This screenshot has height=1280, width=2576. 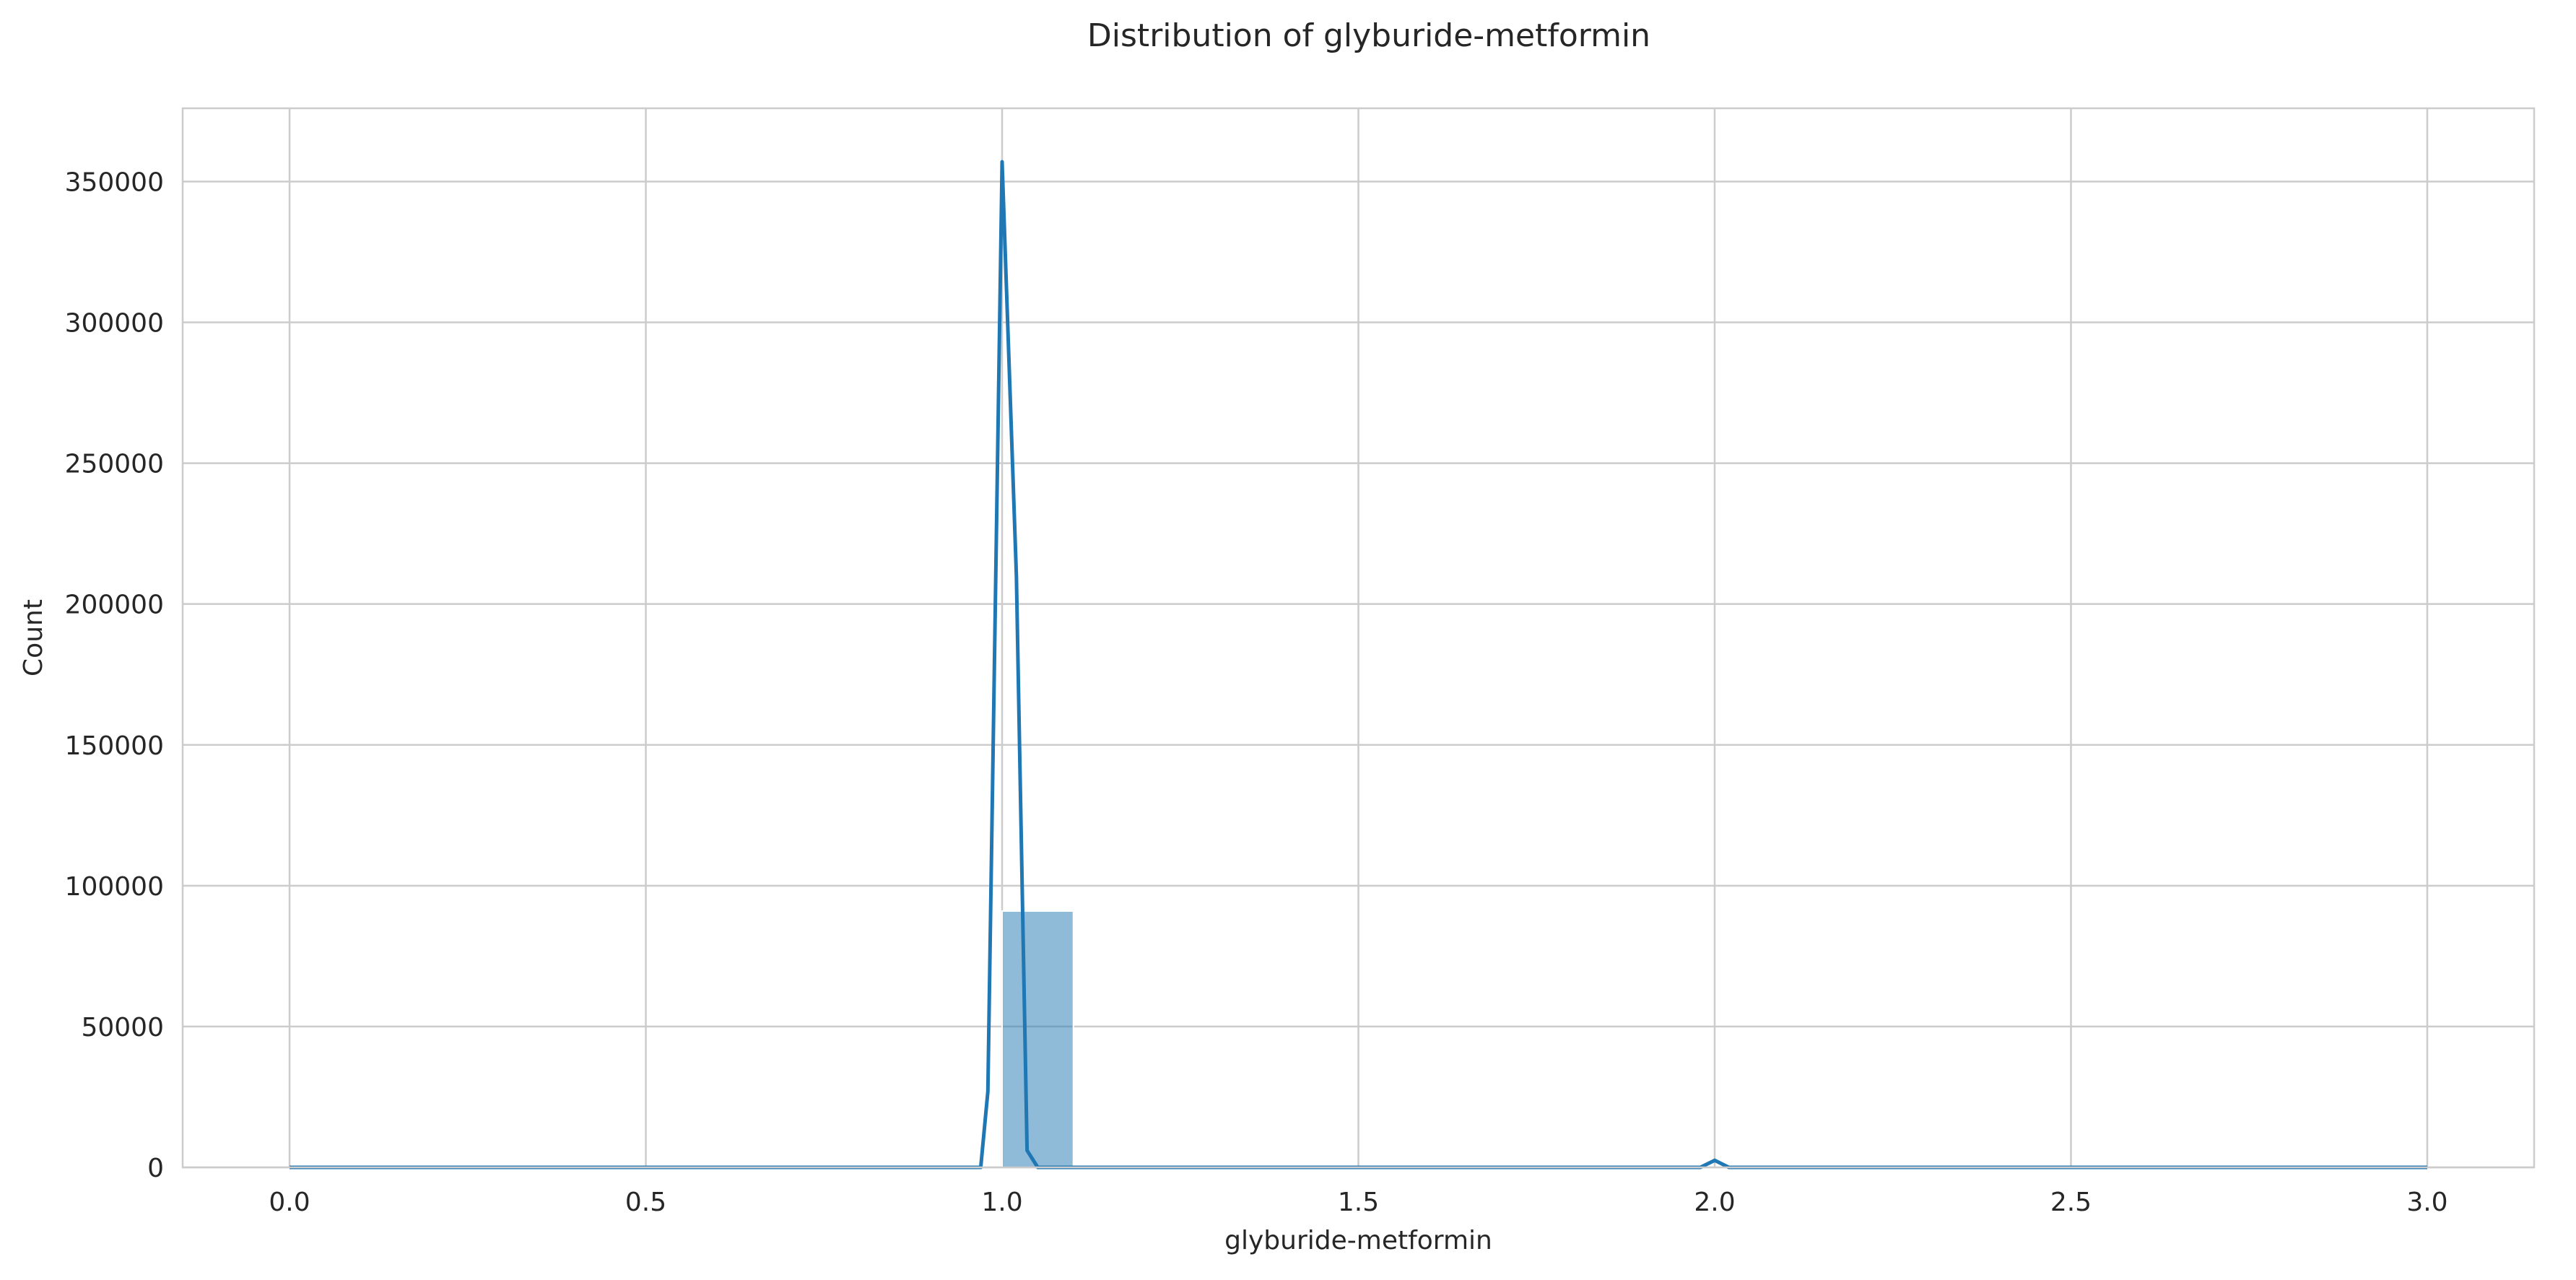 I want to click on x-tick-label: 1.0, so click(x=1001, y=1202).